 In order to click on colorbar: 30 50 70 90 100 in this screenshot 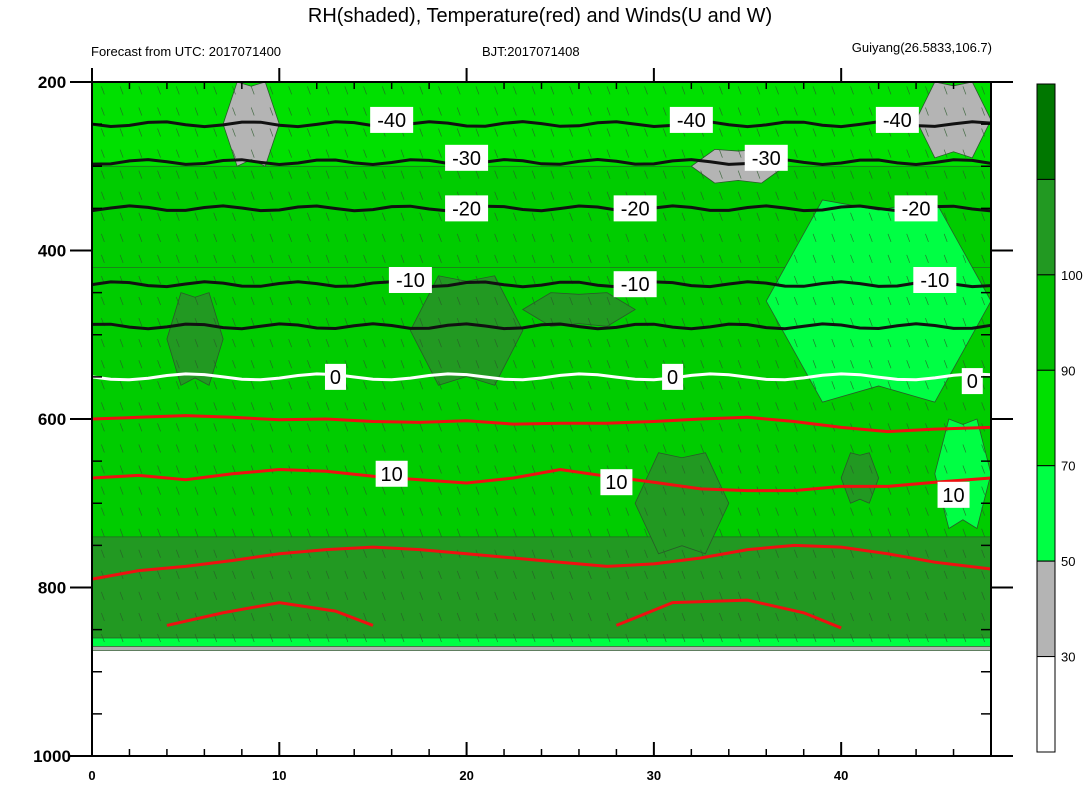, I will do `click(1059, 418)`.